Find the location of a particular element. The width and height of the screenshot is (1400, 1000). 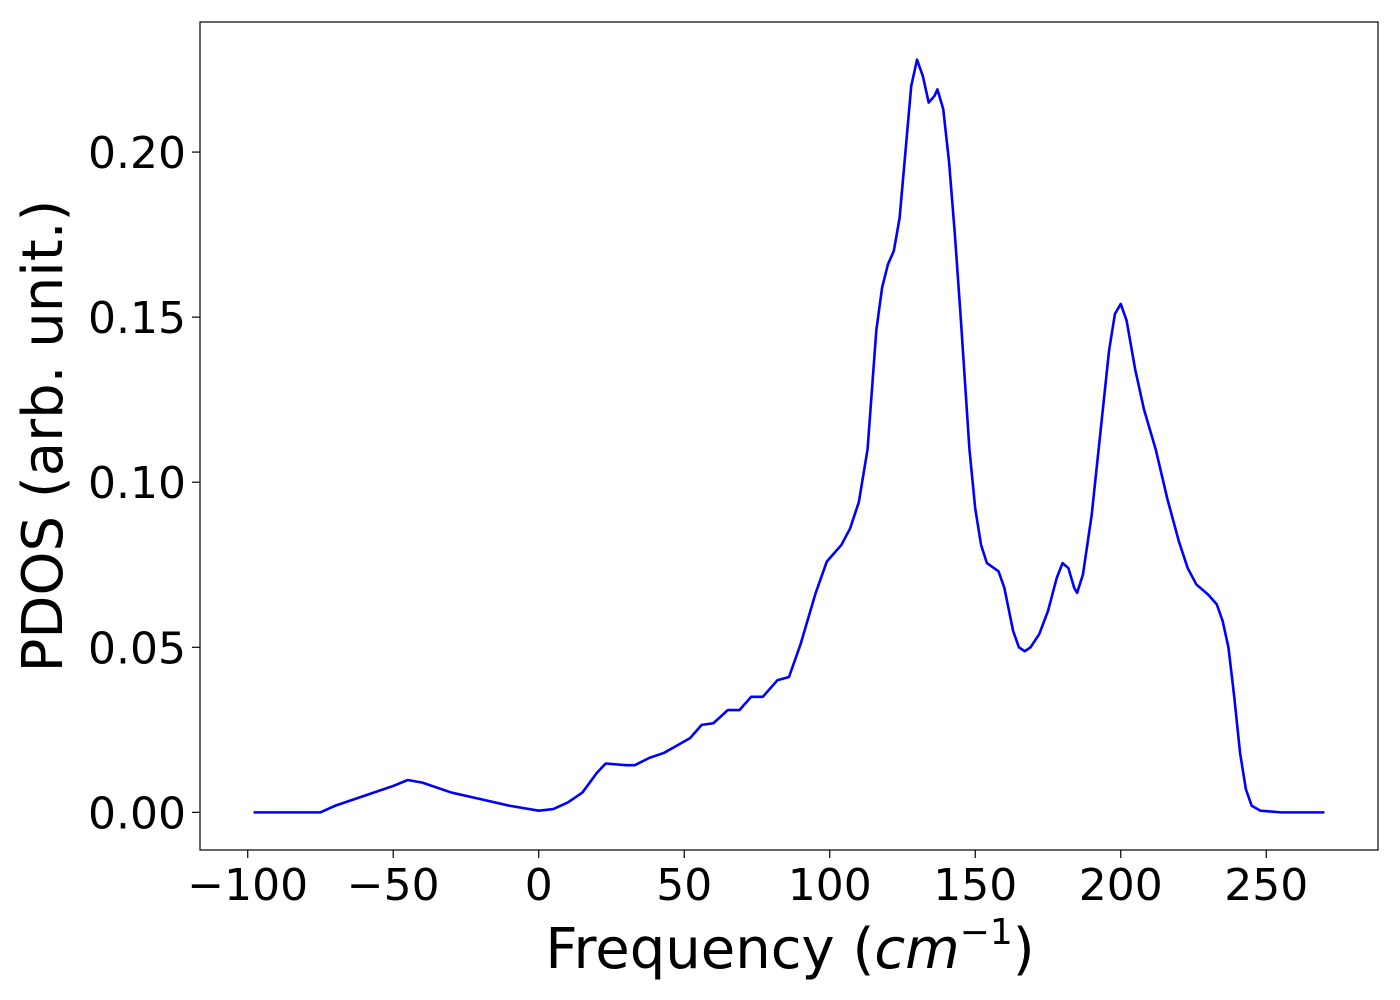

y-axis-label: PDOS (arb. unit.) is located at coordinates (43, 436).